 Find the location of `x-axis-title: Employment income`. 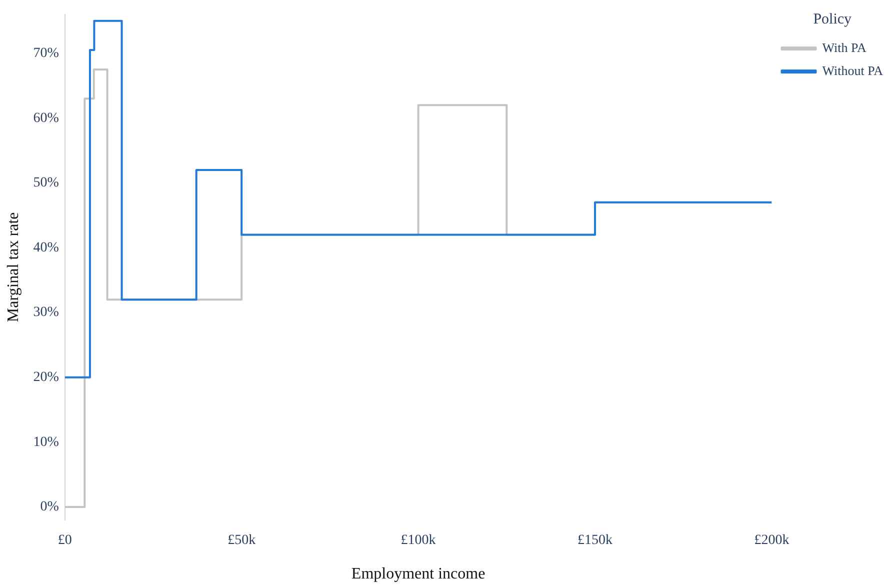

x-axis-title: Employment income is located at coordinates (418, 574).